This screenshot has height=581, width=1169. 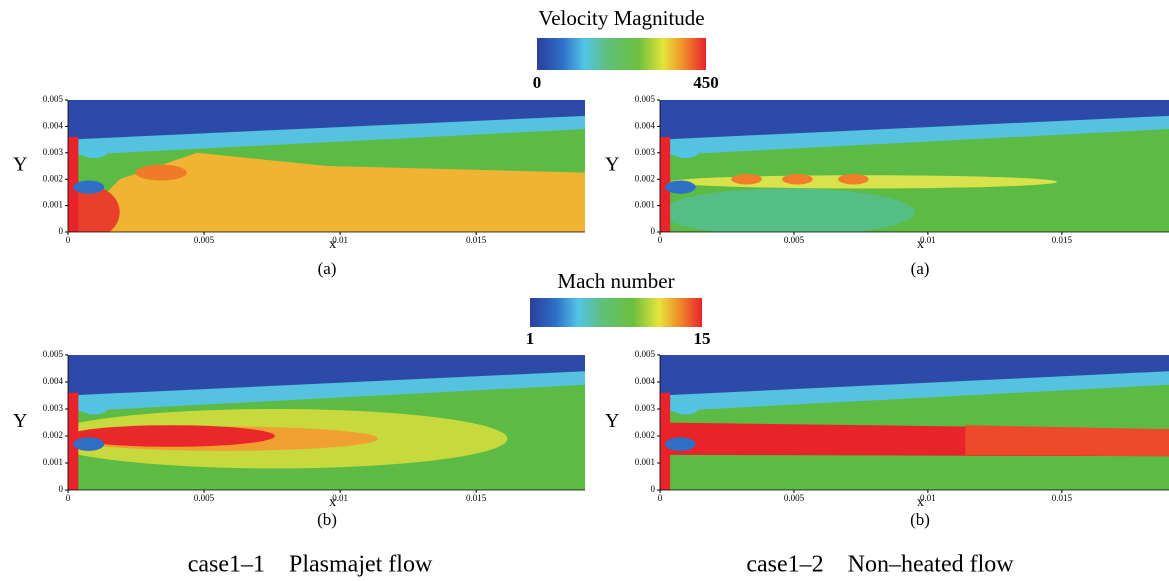 What do you see at coordinates (537, 82) in the screenshot?
I see `colorbar-min: 0` at bounding box center [537, 82].